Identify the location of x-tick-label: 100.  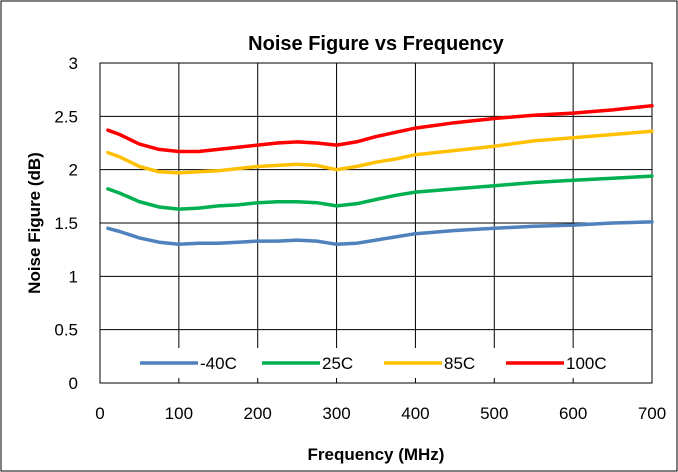
(179, 413).